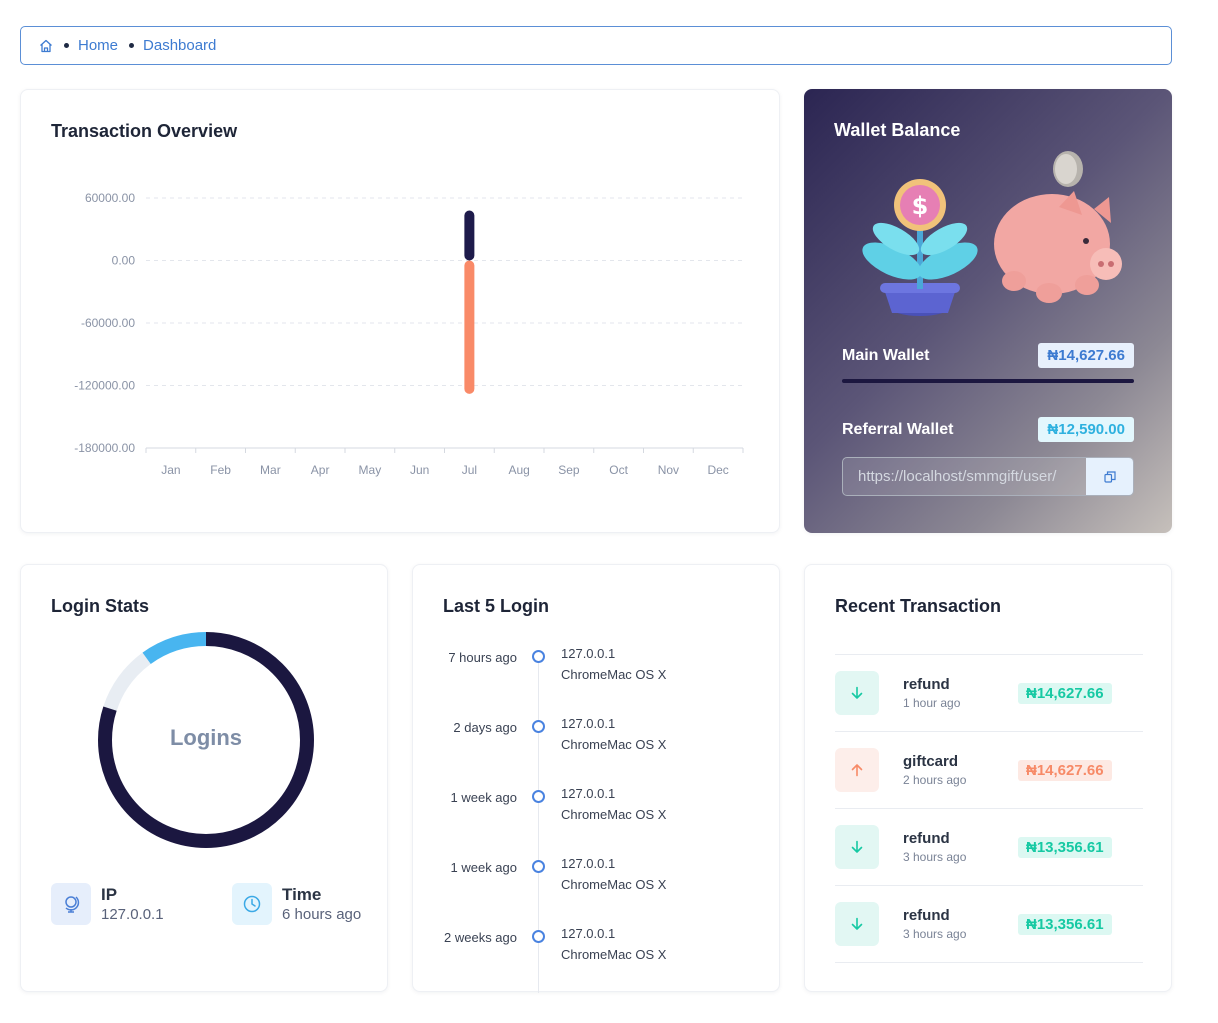 Image resolution: width=1218 pixels, height=1023 pixels. What do you see at coordinates (206, 740) in the screenshot?
I see `login-donut-chart` at bounding box center [206, 740].